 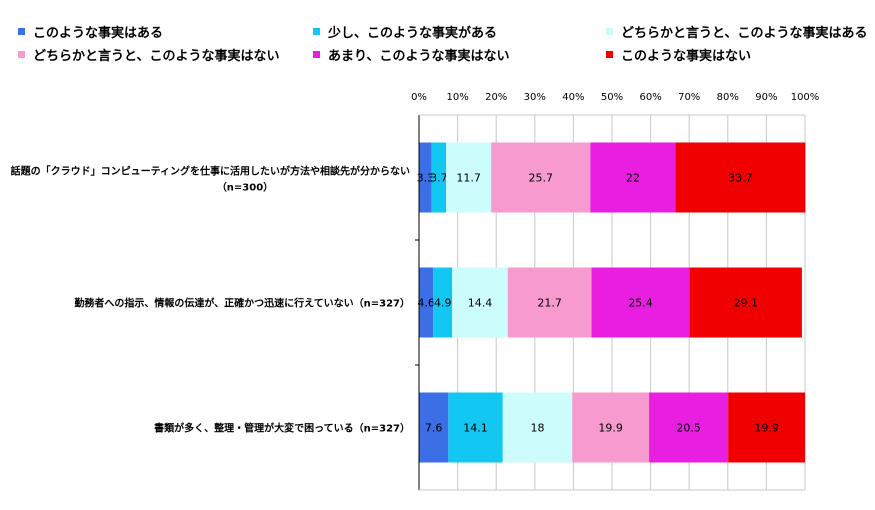 I want to click on data-label: 33.7, so click(x=740, y=178).